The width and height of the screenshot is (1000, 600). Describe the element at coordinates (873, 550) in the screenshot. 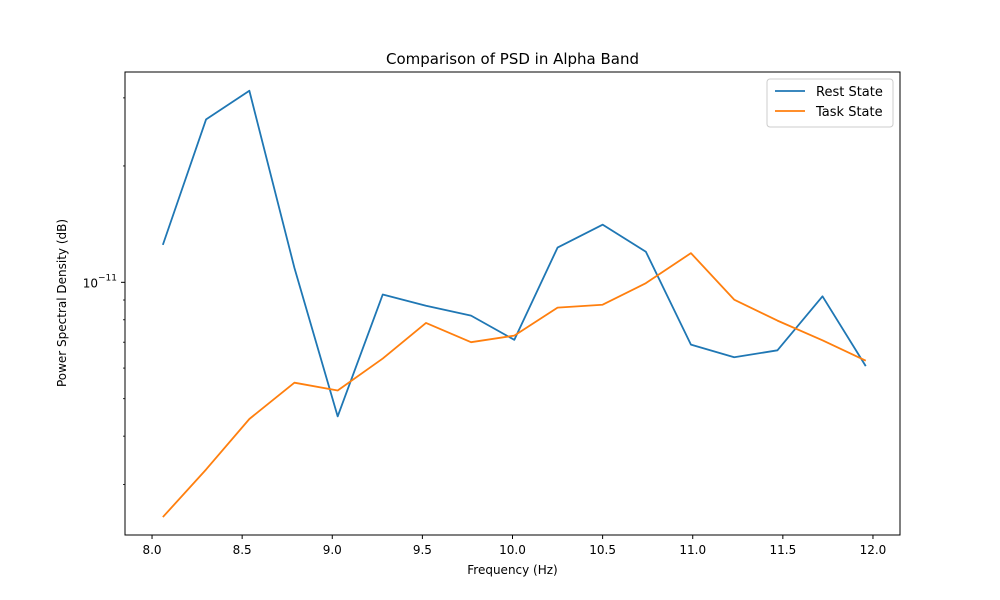

I see `x-tick-label-8: 12.0` at that location.